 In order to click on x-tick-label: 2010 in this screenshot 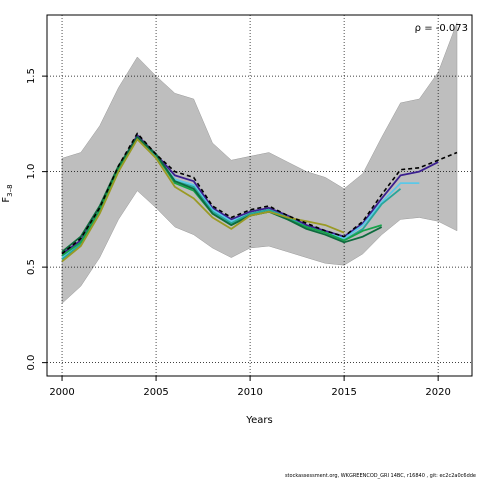, I will do `click(249, 392)`.